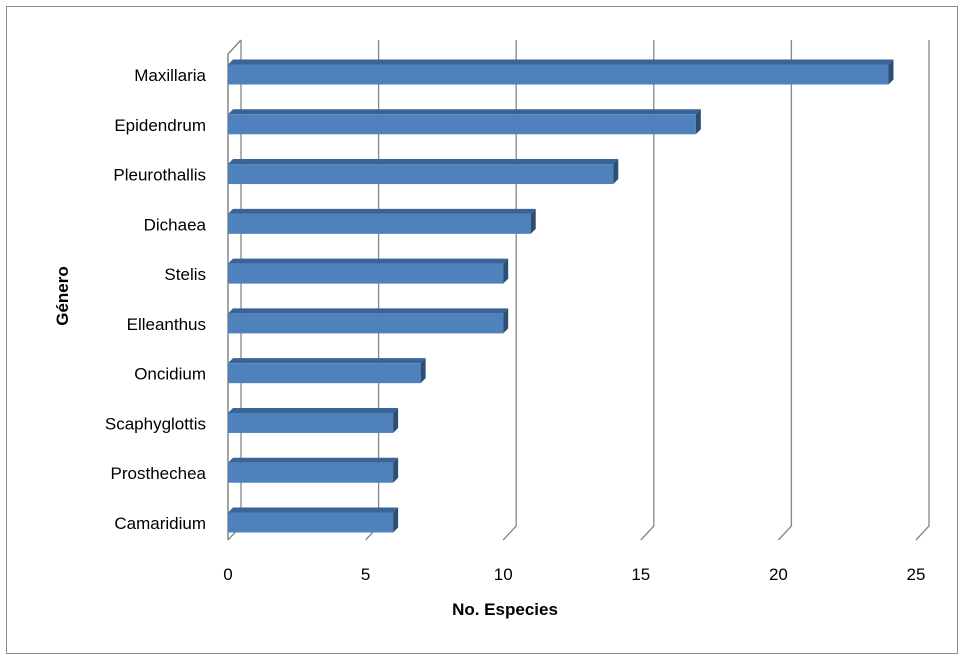 The image size is (966, 660). Describe the element at coordinates (574, 574) in the screenshot. I see `x-tick-labels: 0 5 10 15 20 25` at that location.